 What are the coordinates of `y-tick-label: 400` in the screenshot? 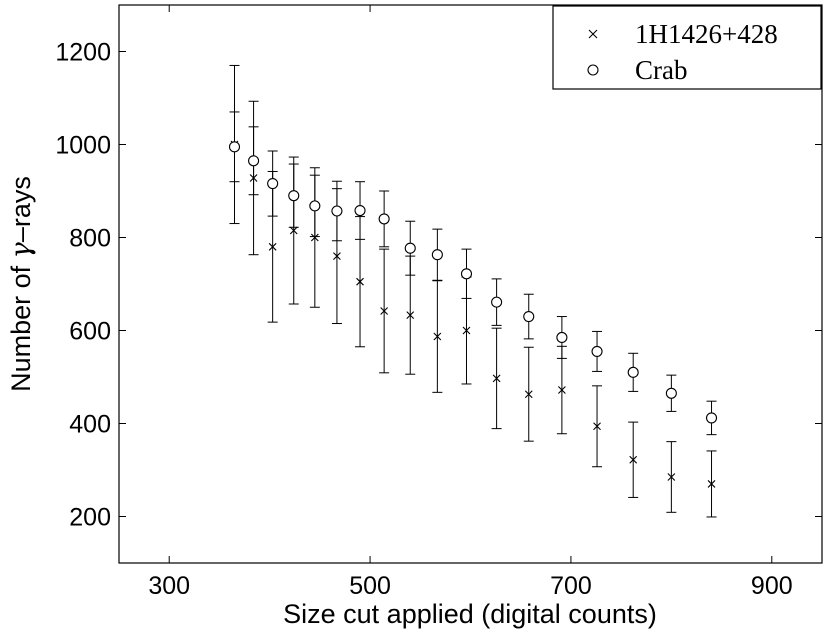 It's located at (90, 425).